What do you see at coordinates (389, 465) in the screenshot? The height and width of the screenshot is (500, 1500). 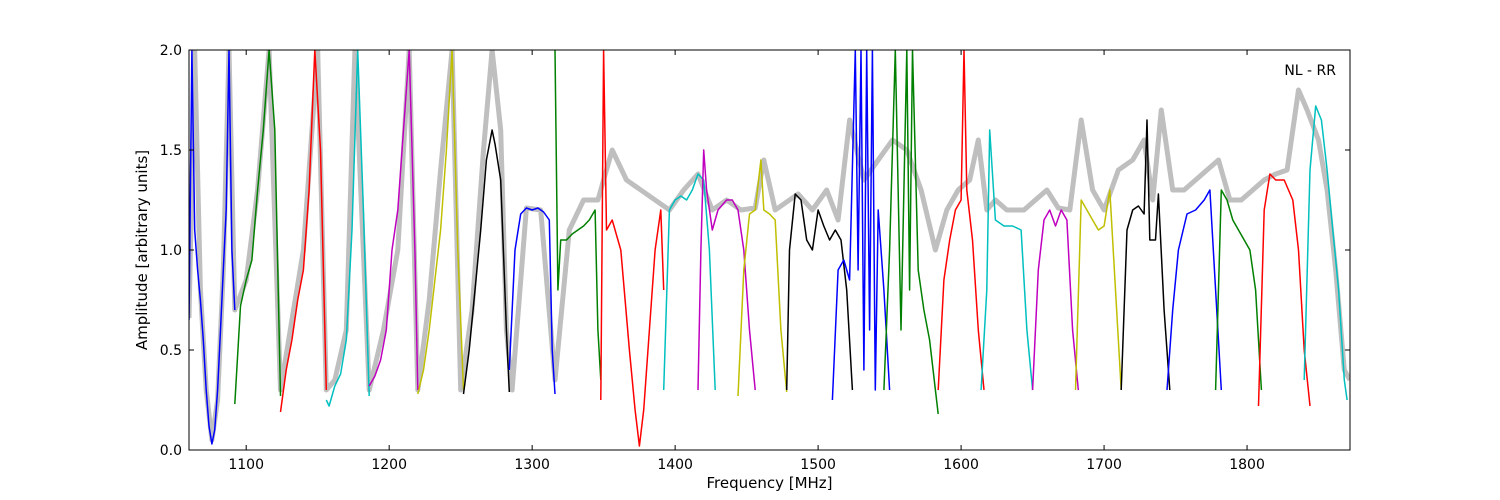 I see `x-tick-label: 1200` at bounding box center [389, 465].